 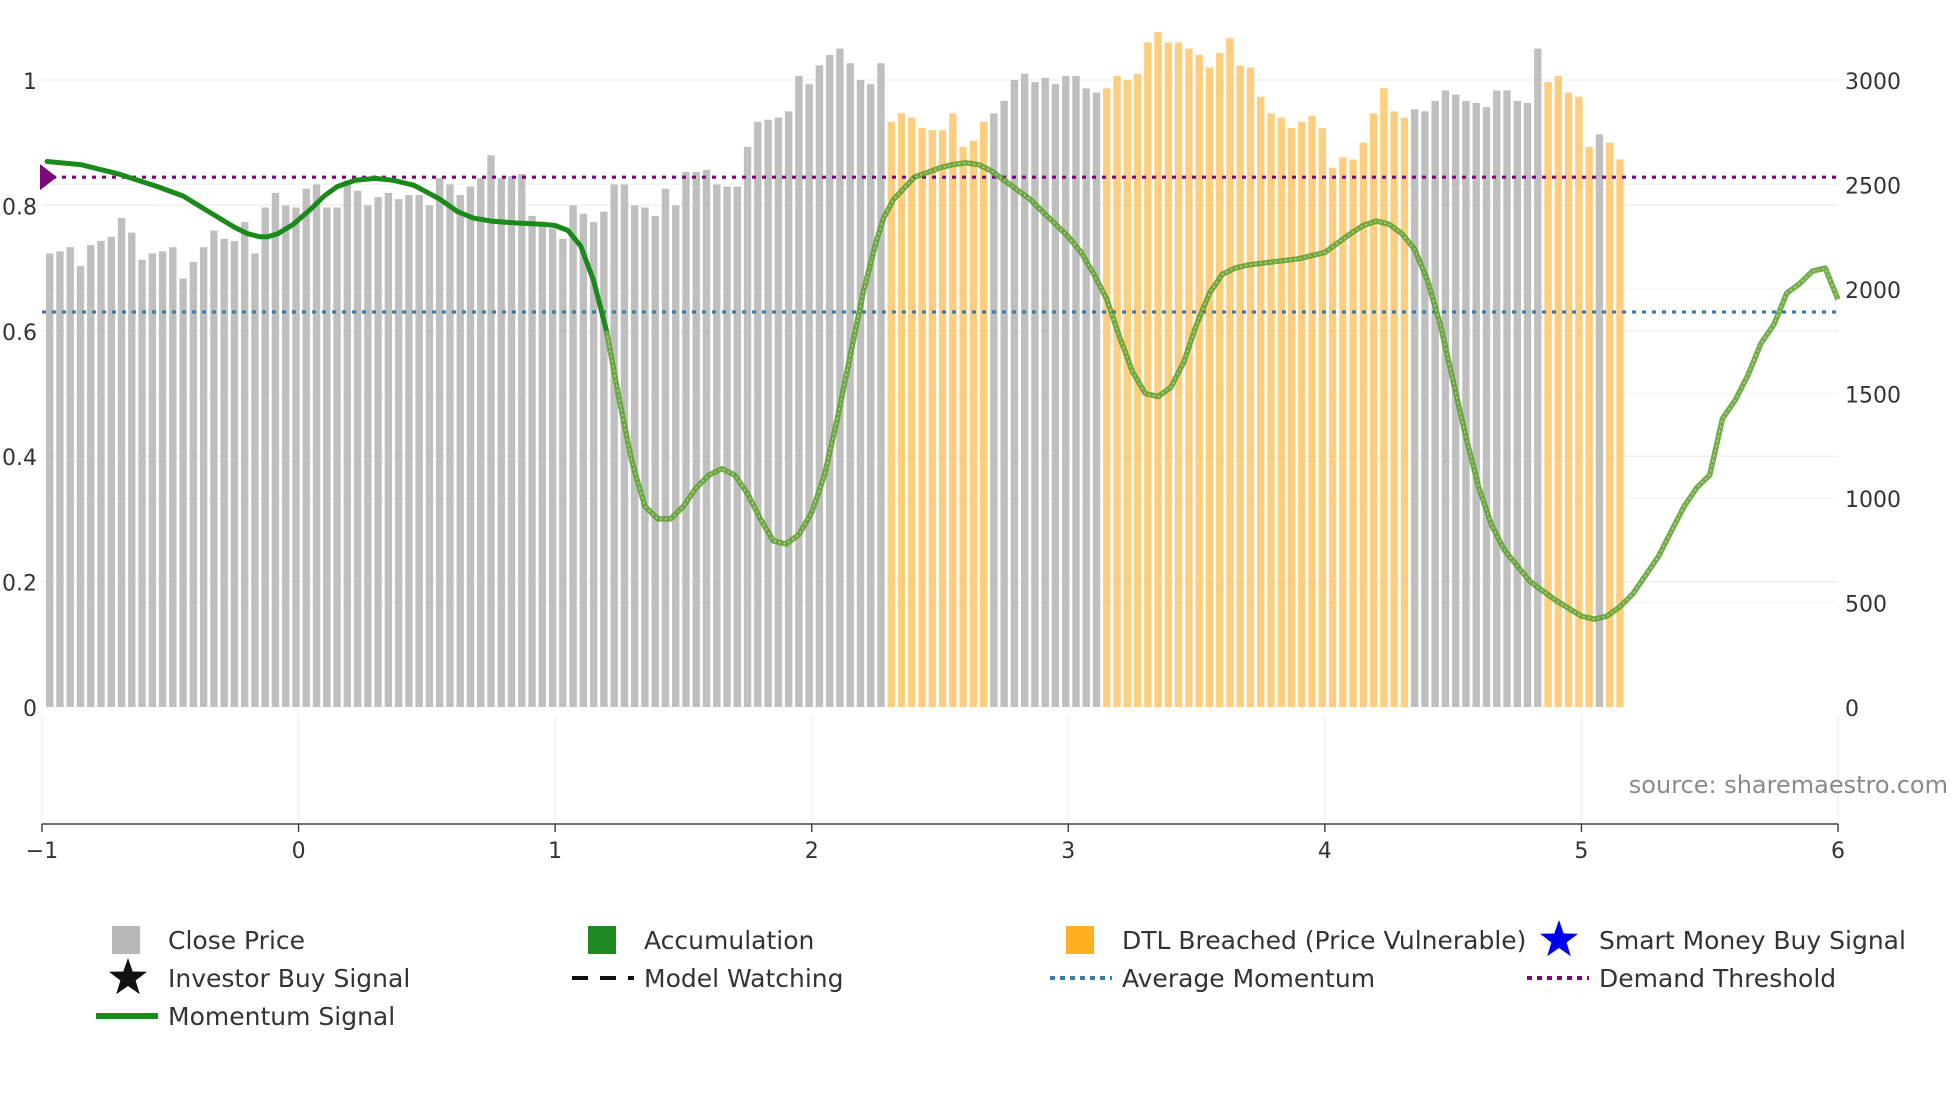 What do you see at coordinates (1248, 978) in the screenshot?
I see `legend-average-momentum-label: Average Momentum` at bounding box center [1248, 978].